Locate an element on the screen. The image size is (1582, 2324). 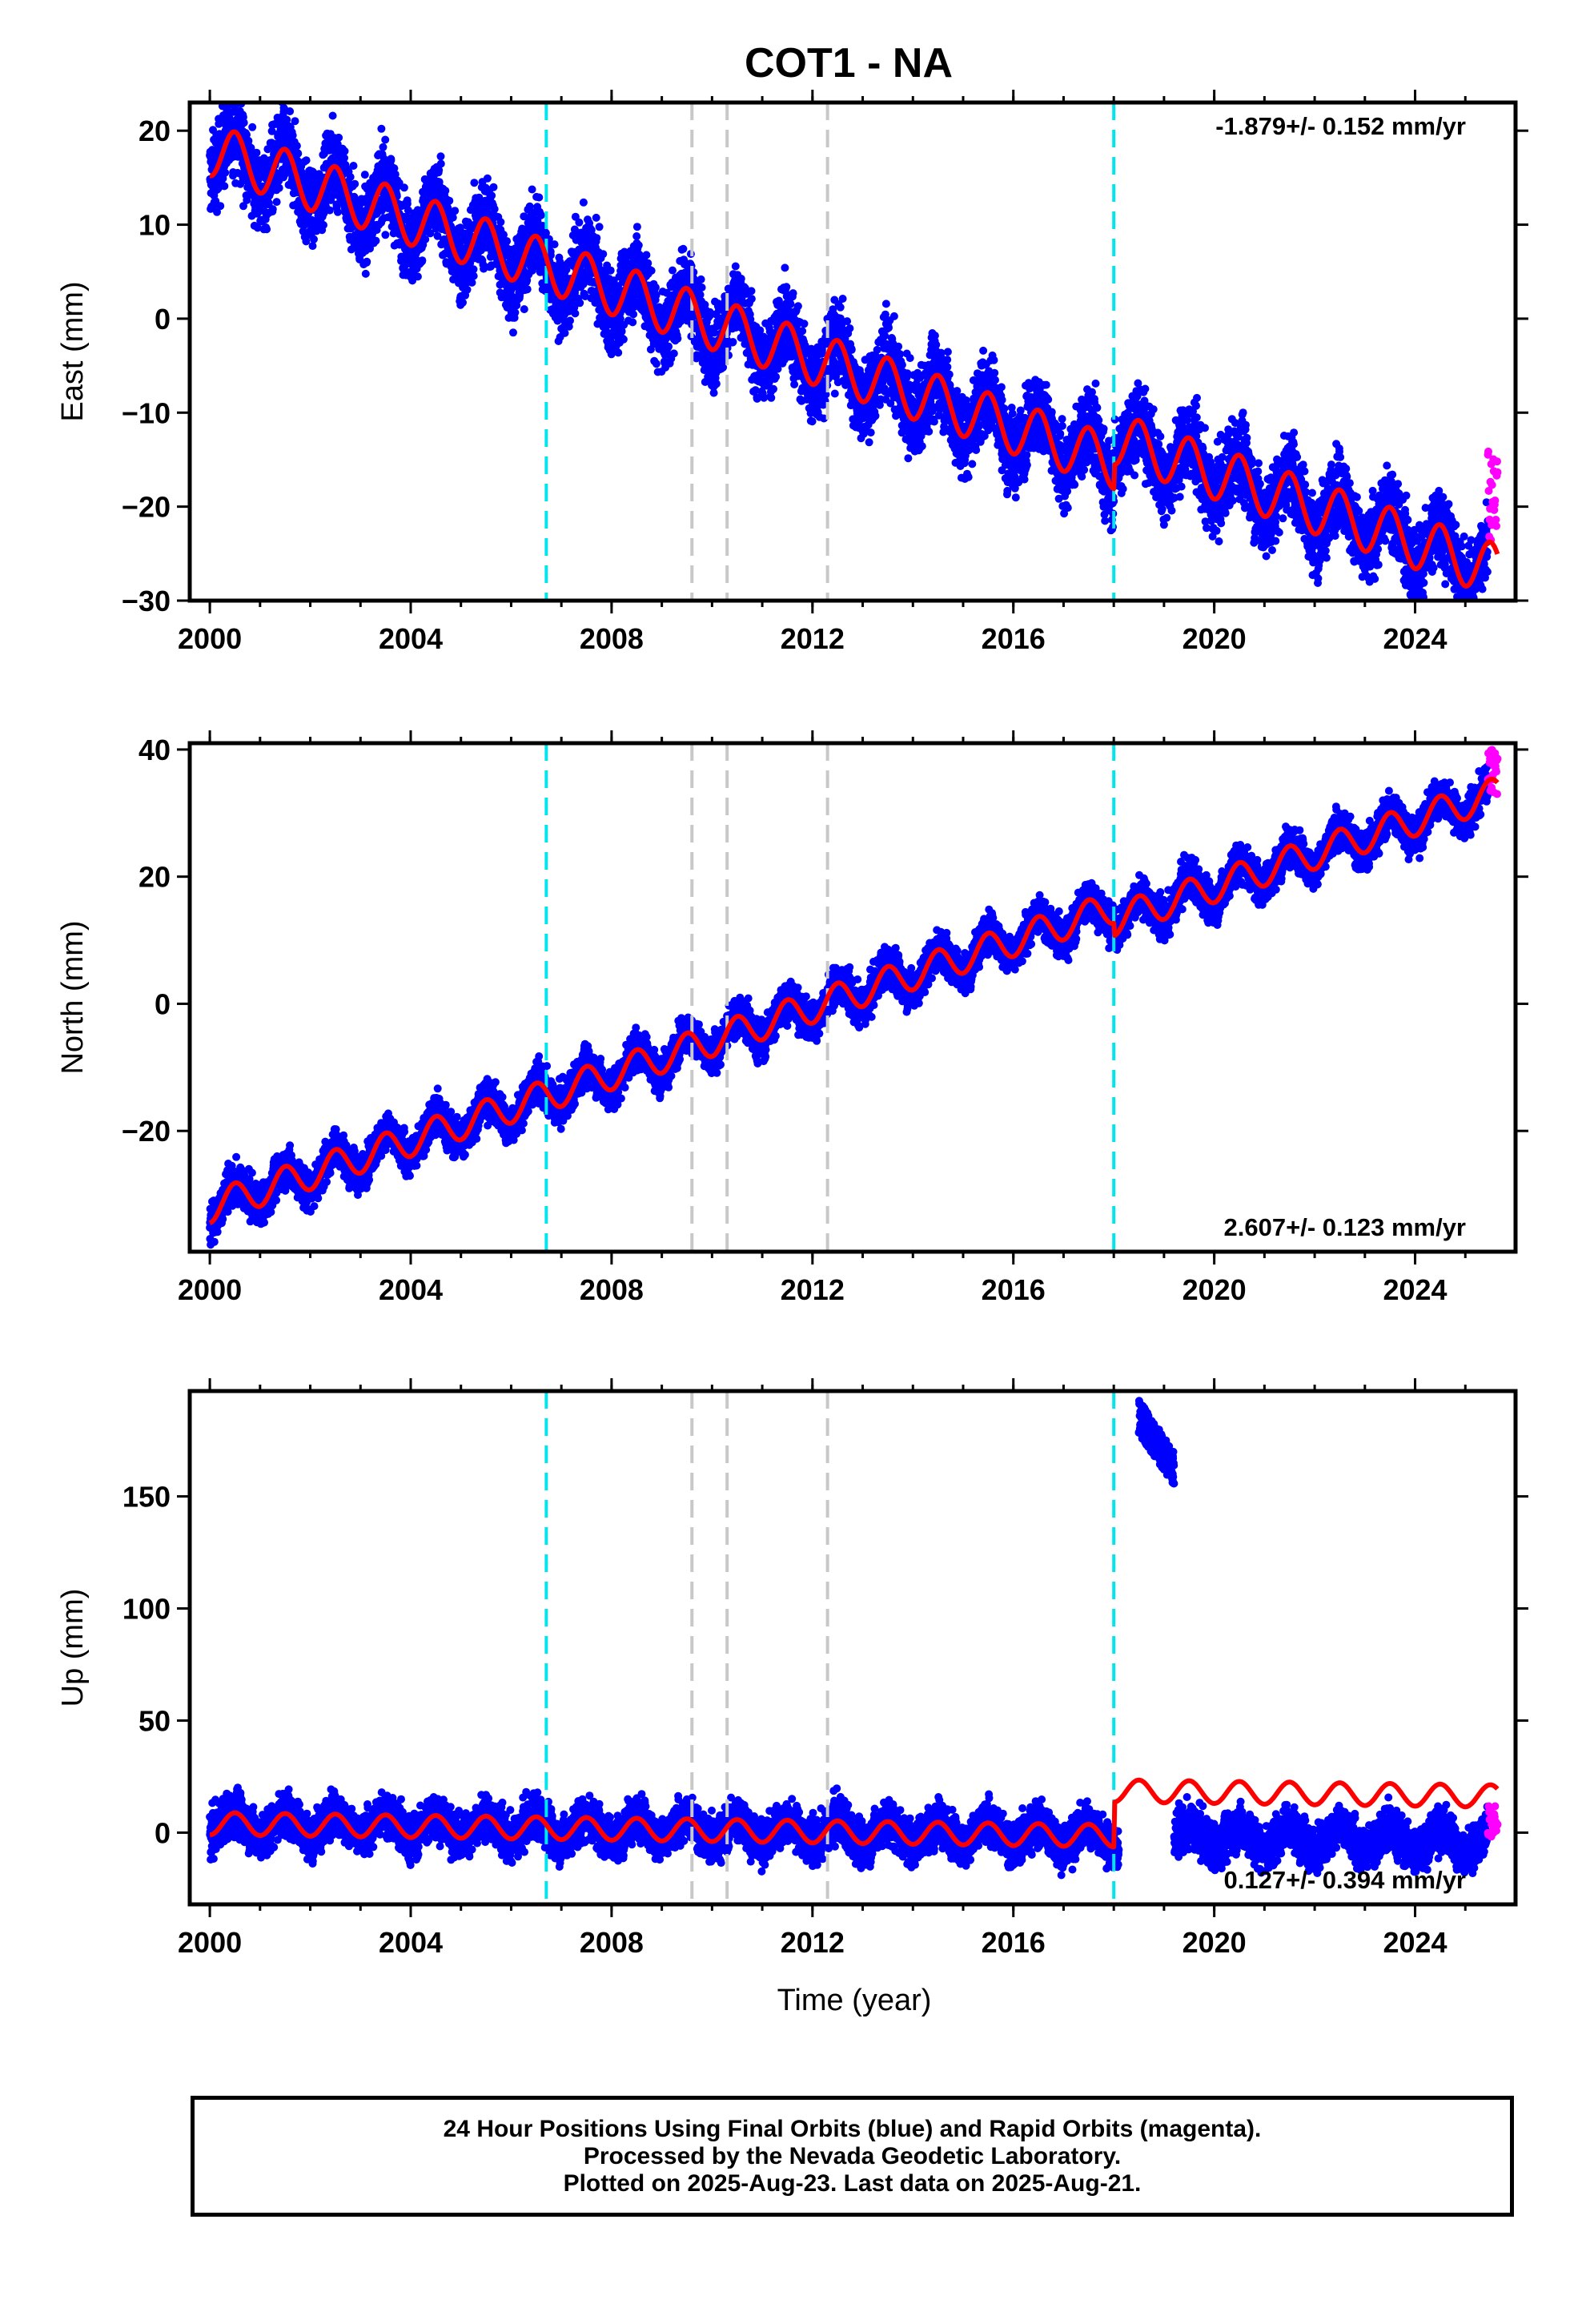
chart-title: COT1 - NA is located at coordinates (849, 63).